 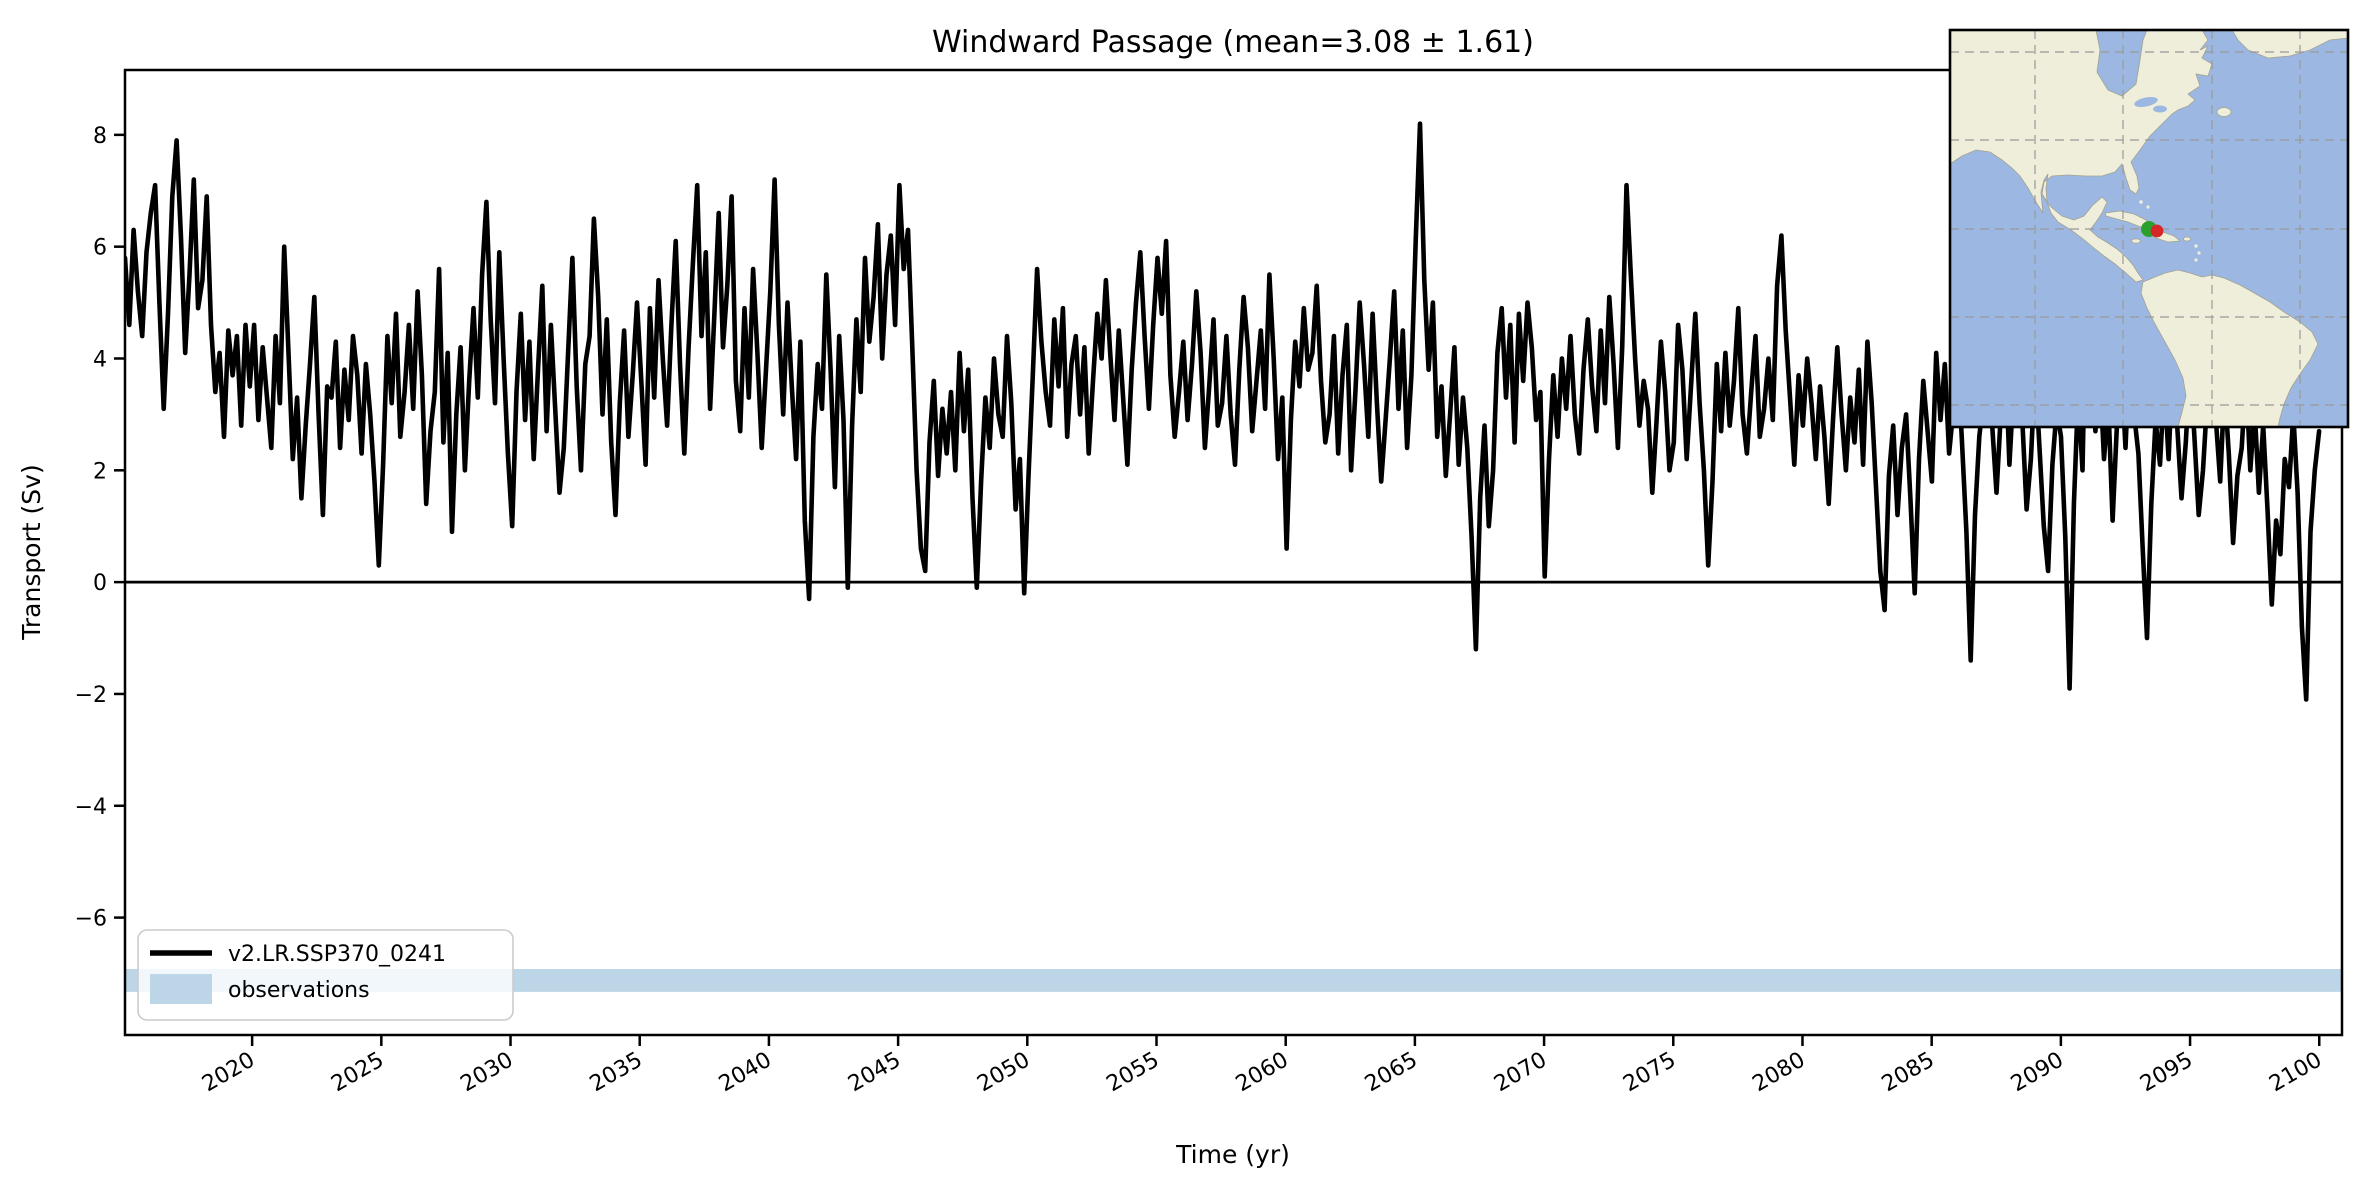 I want to click on x-tick-label: 2035, so click(x=616, y=1073).